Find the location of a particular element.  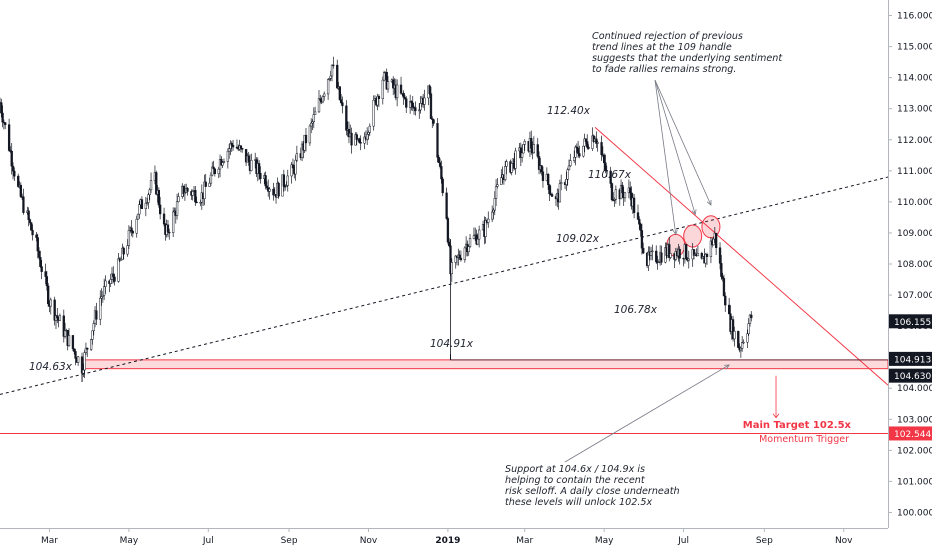

level-label-106-78: 106.78x is located at coordinates (636, 310).